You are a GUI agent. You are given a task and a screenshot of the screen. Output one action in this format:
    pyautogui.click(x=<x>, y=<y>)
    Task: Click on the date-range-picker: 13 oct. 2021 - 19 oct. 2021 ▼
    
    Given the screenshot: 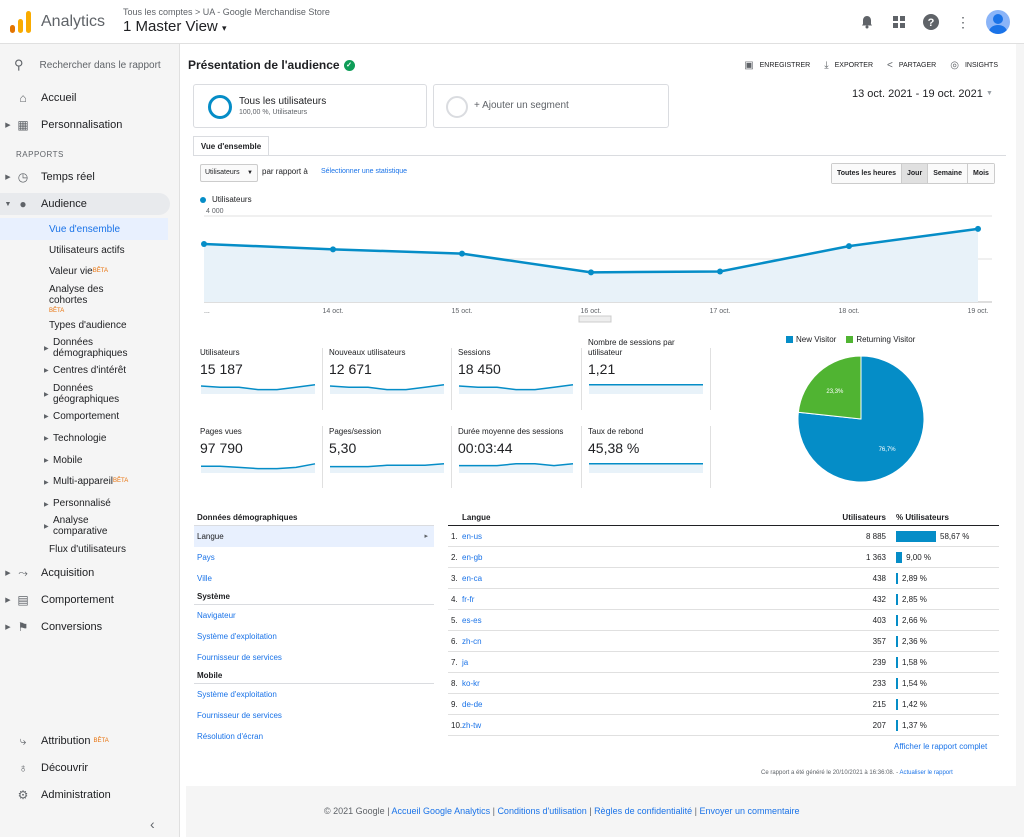 What is the action you would take?
    pyautogui.click(x=922, y=94)
    